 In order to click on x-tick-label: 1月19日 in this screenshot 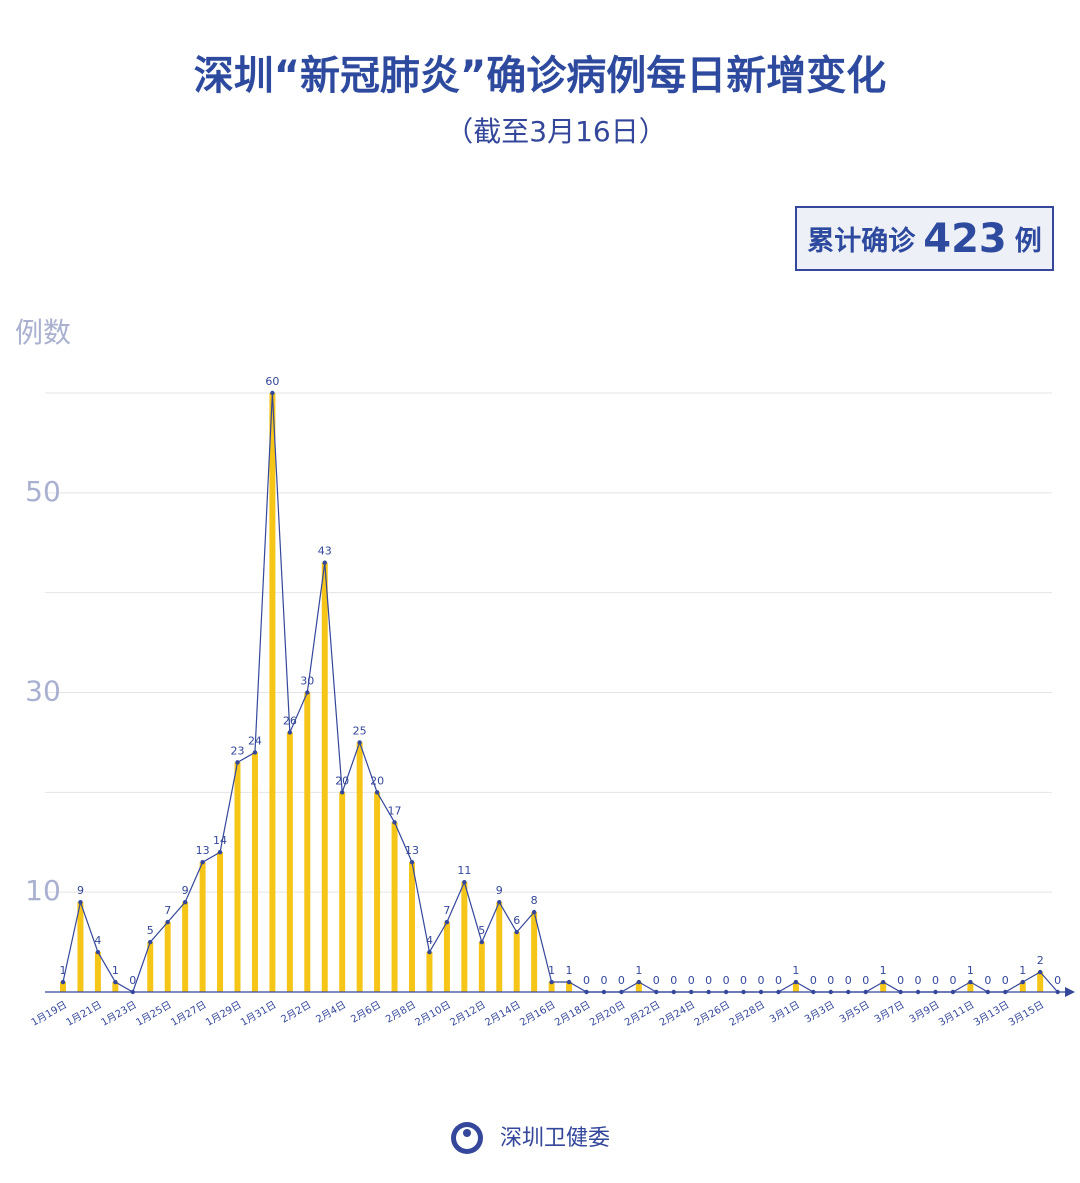, I will do `click(49, 1014)`.